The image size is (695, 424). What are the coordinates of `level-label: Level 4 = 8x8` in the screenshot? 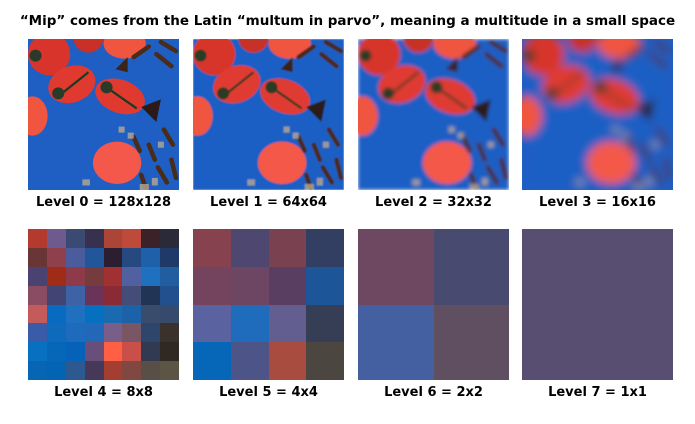 It's located at (103, 392).